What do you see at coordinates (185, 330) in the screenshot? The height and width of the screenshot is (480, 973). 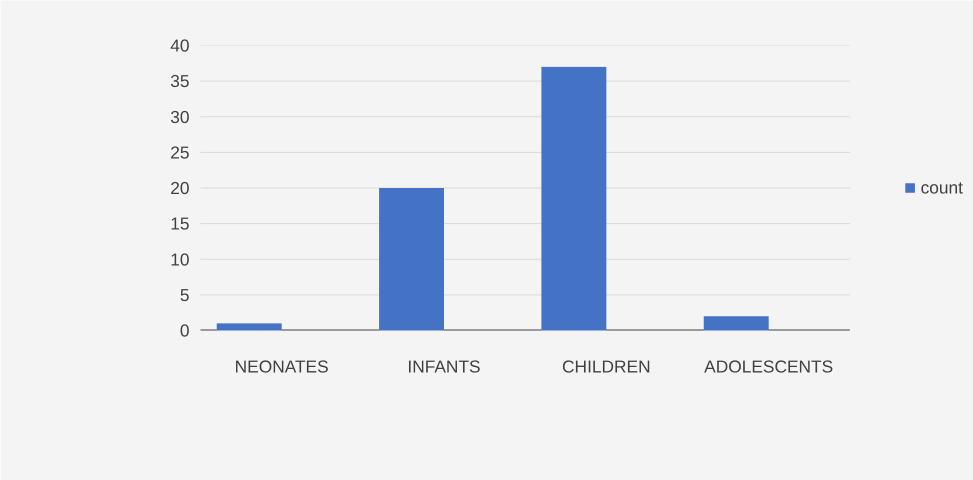 I see `y-tick-label: 0` at bounding box center [185, 330].